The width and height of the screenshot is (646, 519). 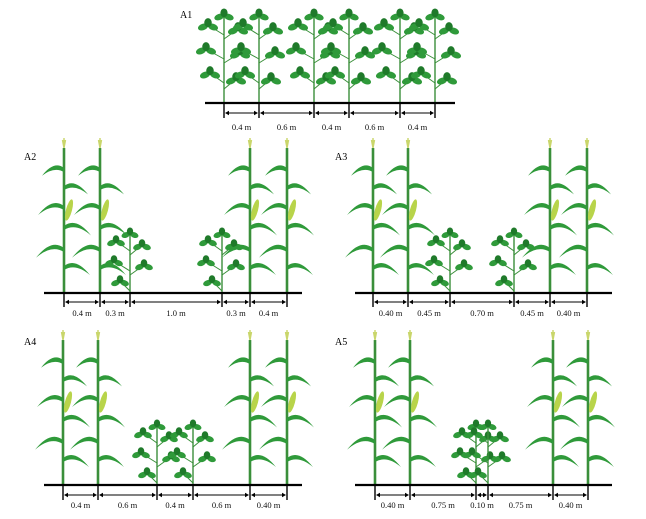 I want to click on panel-label: A4, so click(x=30, y=342).